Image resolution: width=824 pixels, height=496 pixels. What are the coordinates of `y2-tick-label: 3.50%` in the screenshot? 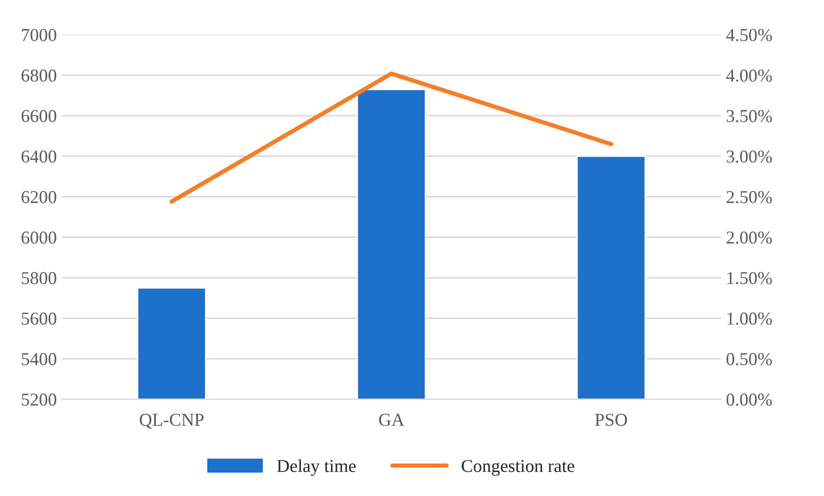 It's located at (749, 116).